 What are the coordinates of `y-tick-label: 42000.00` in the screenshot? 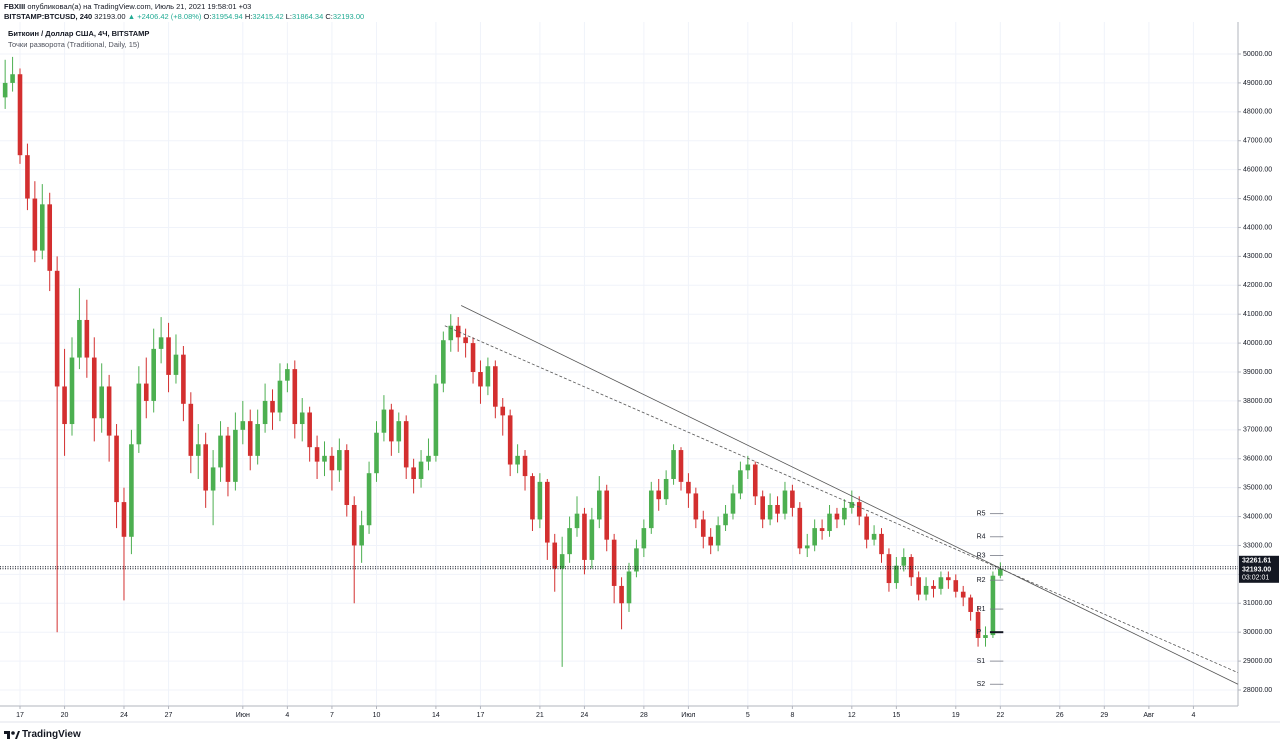 It's located at (1257, 285).